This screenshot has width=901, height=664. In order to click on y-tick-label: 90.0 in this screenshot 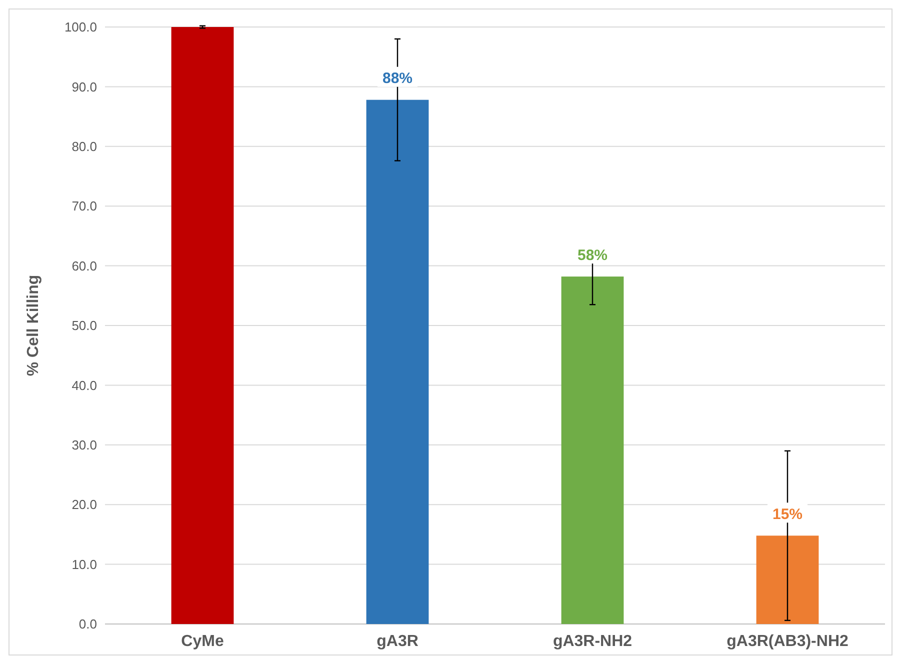, I will do `click(84, 86)`.